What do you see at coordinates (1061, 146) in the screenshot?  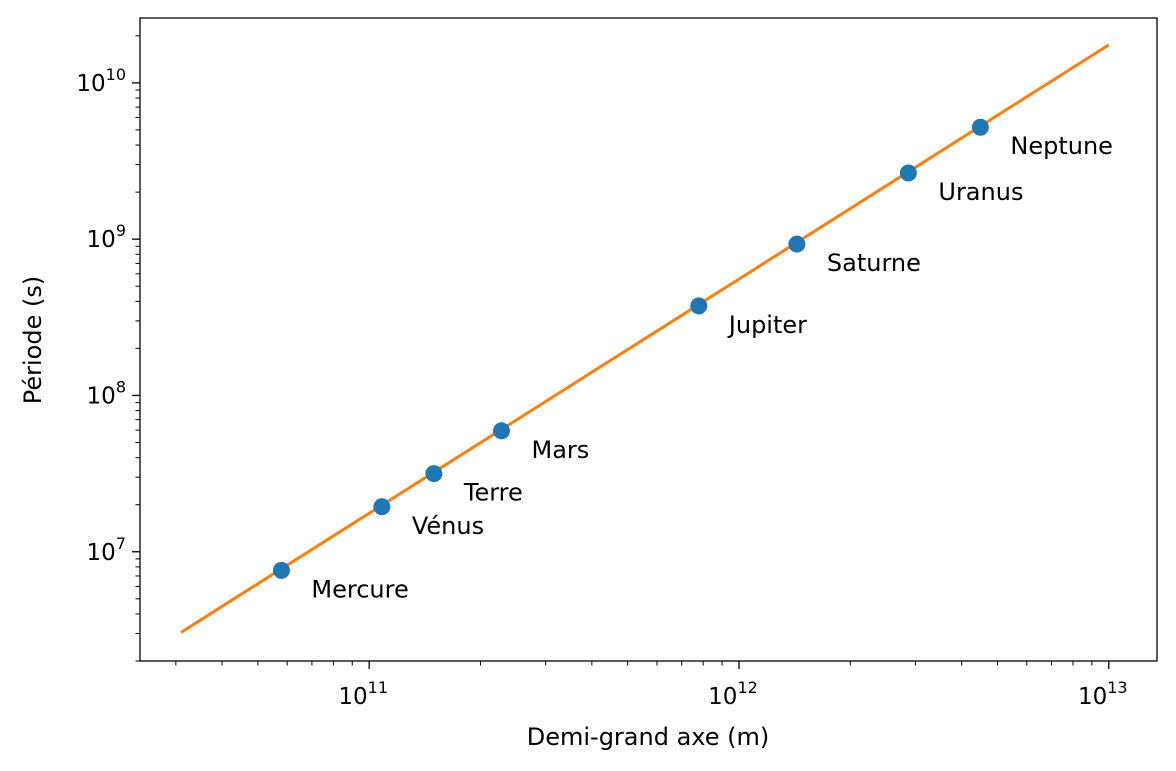 I see `planet-label: Neptune` at bounding box center [1061, 146].